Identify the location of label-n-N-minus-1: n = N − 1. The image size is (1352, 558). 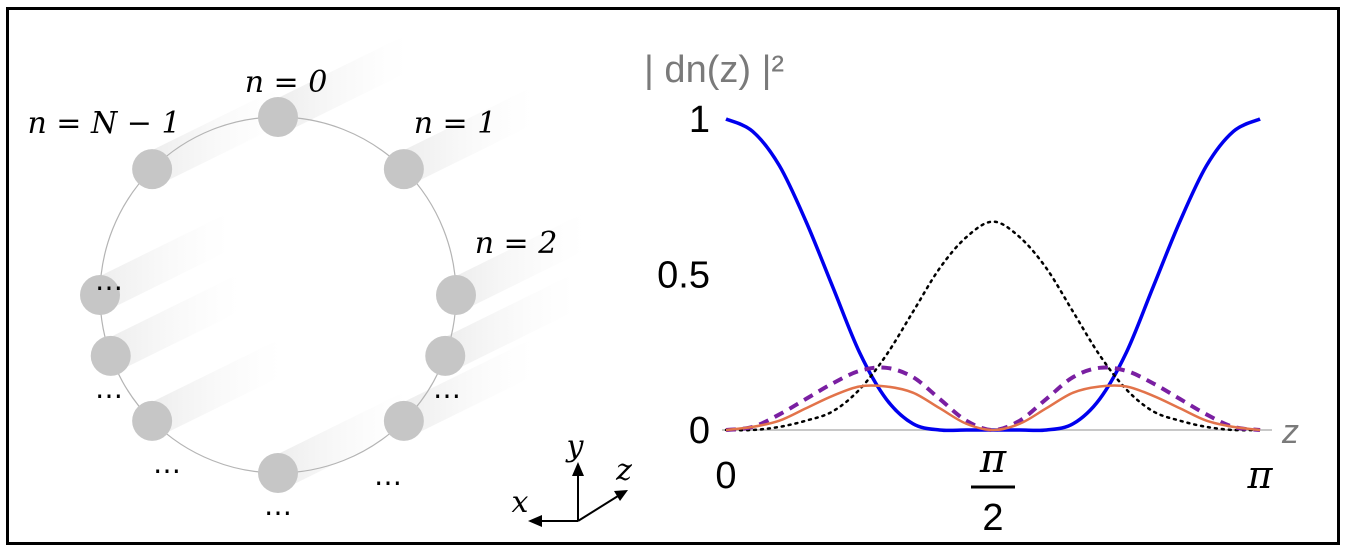
(103, 123).